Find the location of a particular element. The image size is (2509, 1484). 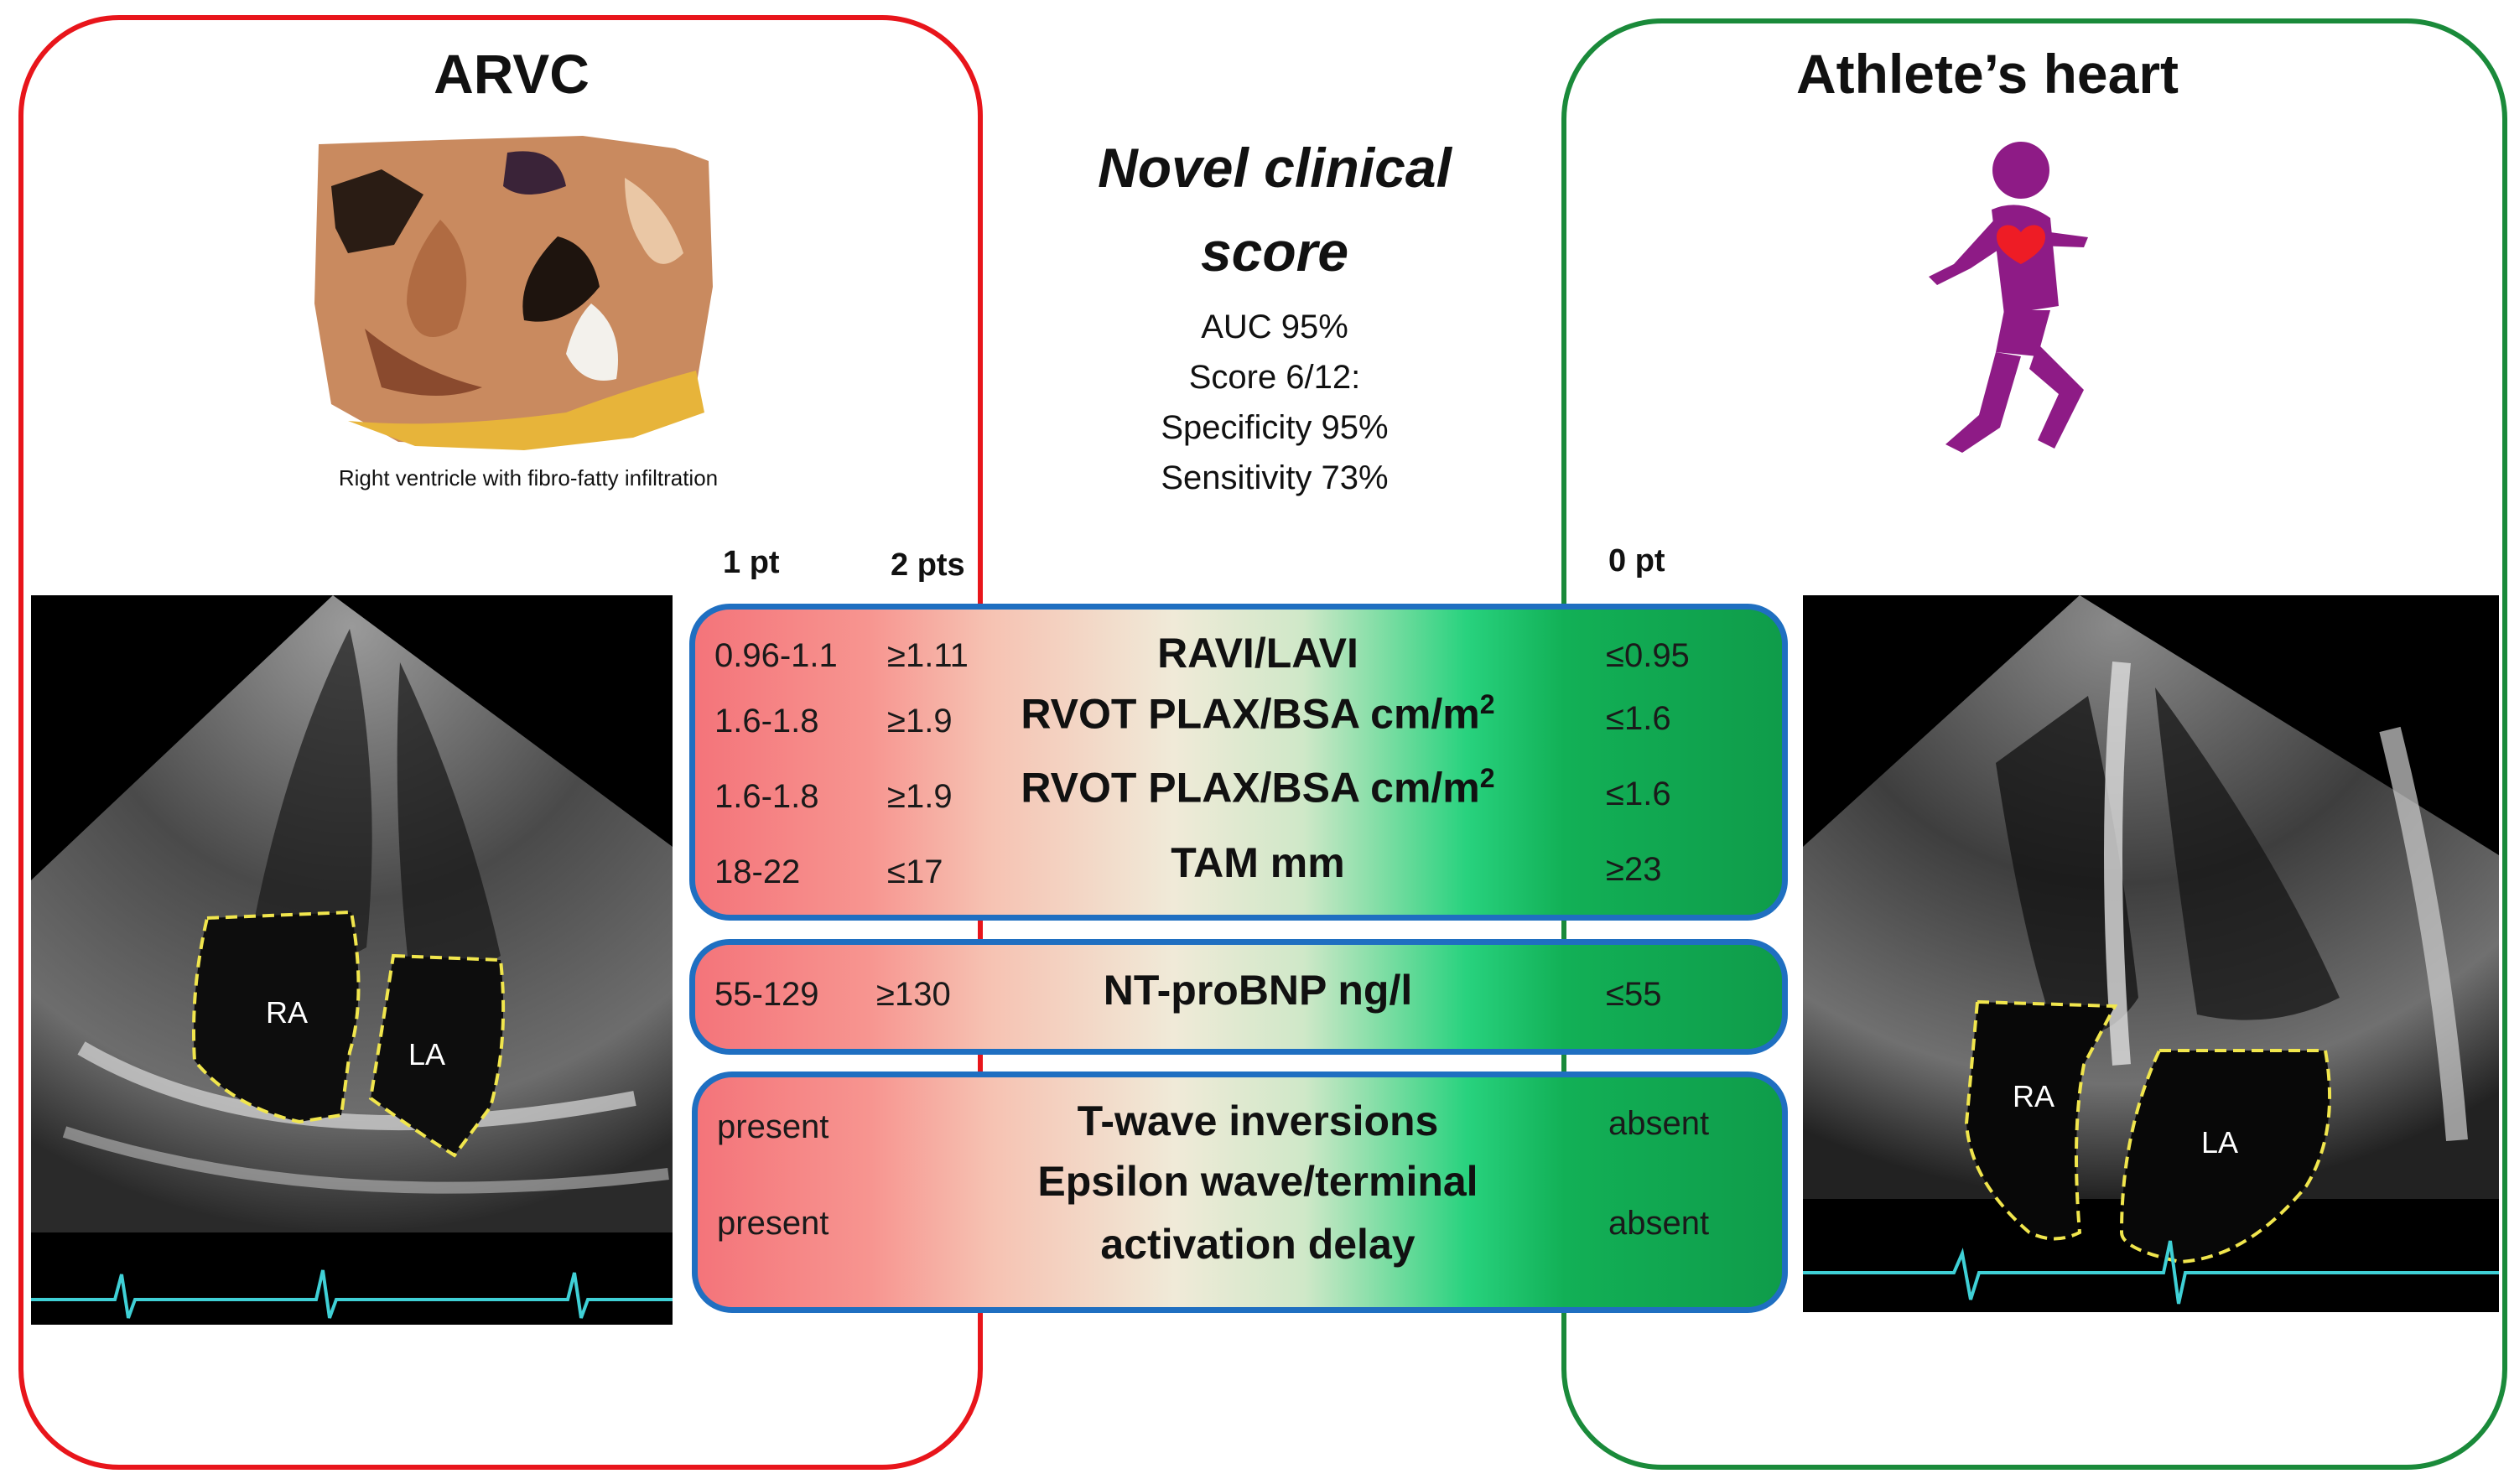

t-wave-label: T-wave inversions is located at coordinates (1258, 1120).